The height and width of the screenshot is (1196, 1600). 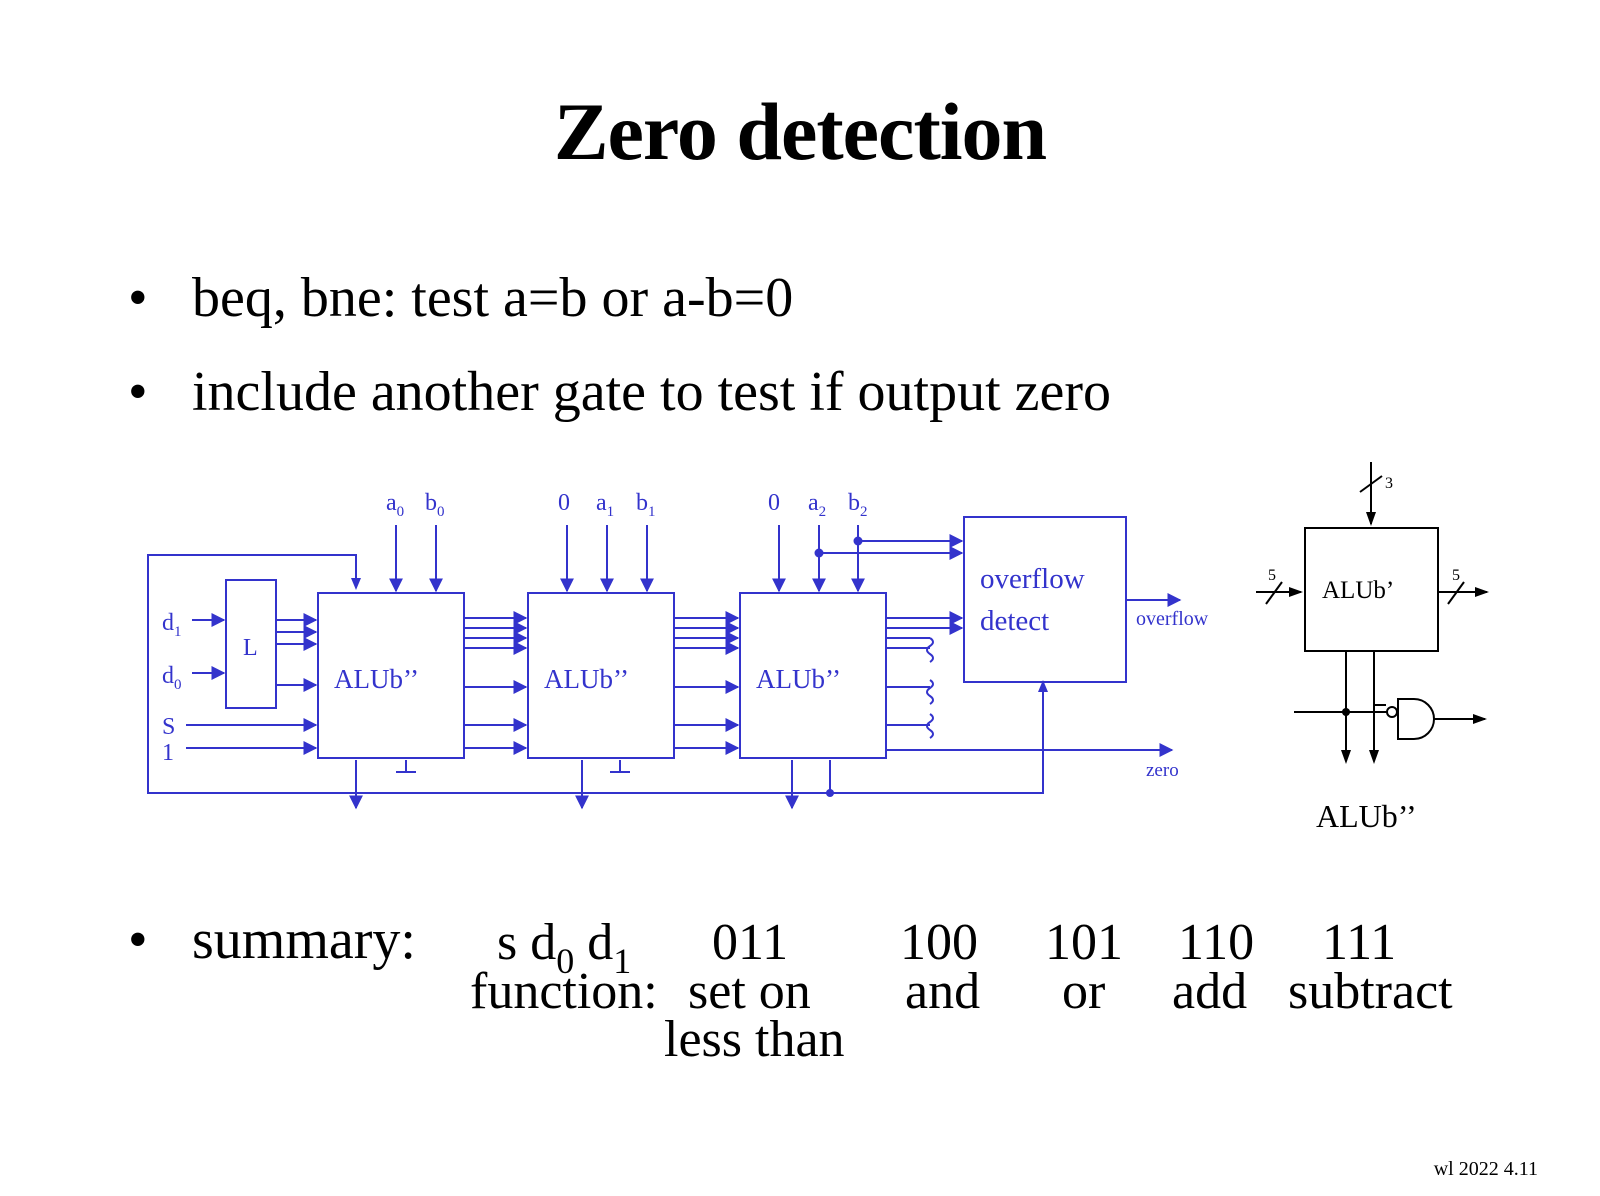 I want to click on summary-code: 111, so click(x=1359, y=942).